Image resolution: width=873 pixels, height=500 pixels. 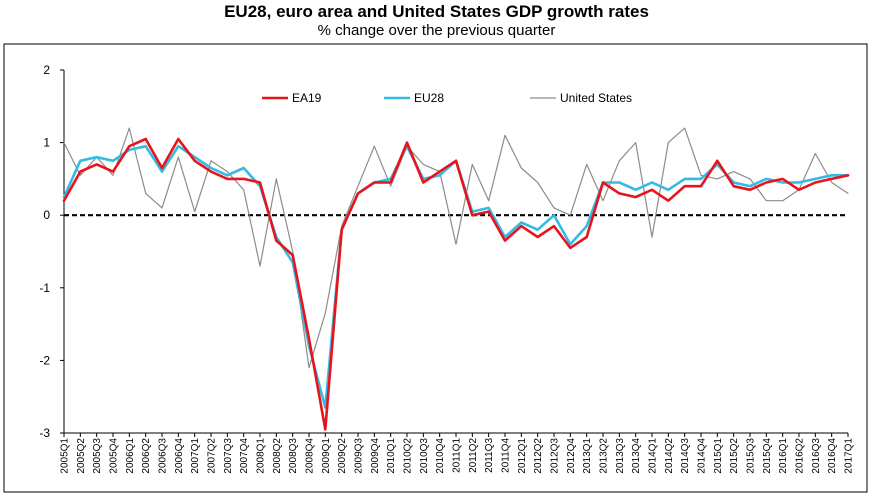 I want to click on y-tick-label: 0, so click(x=46, y=215).